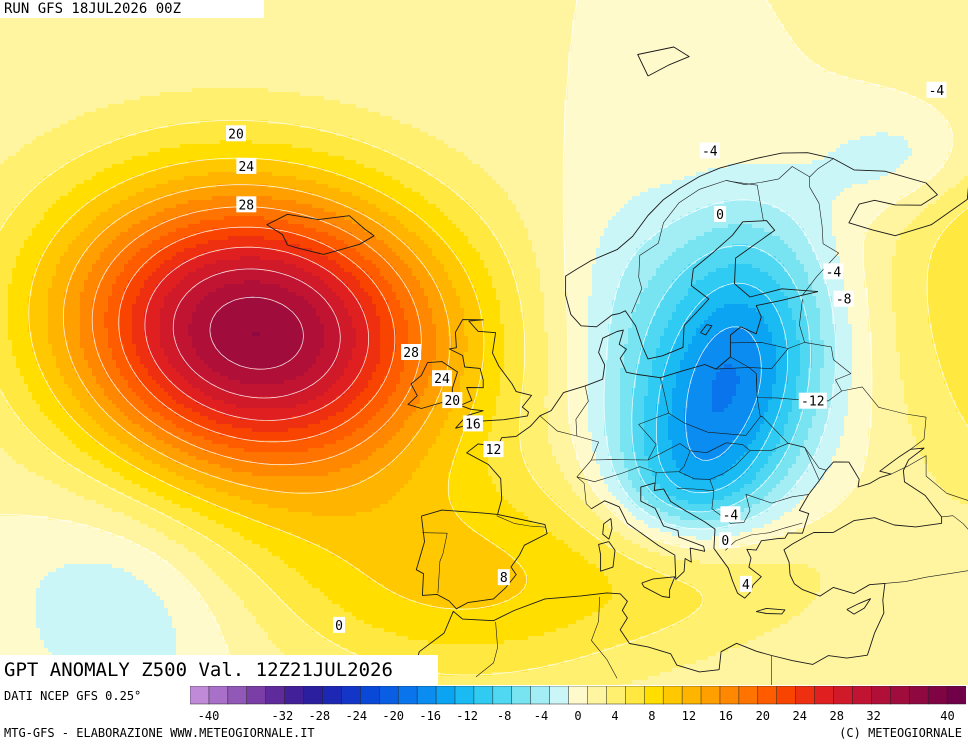 This screenshot has width=968, height=745. Describe the element at coordinates (947, 716) in the screenshot. I see `colorbar-tick-label: 40` at that location.